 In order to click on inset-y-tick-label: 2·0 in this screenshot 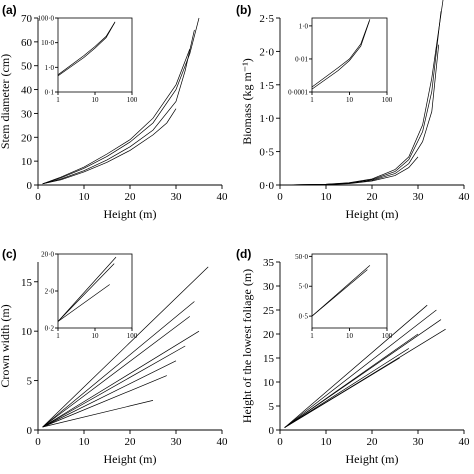, I will do `click(50, 292)`.